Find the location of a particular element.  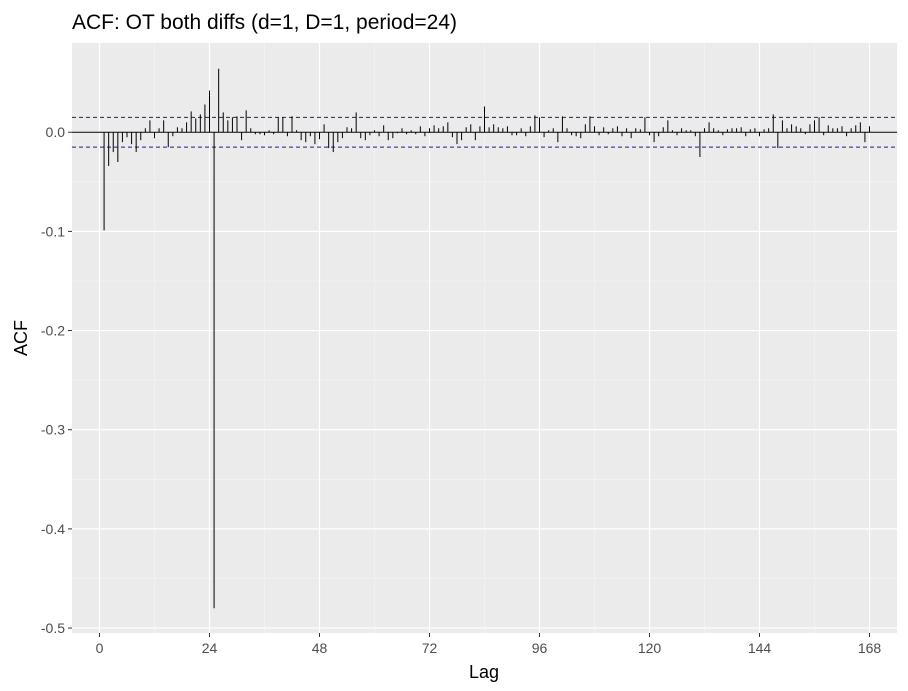

y-axis-ticks: 0.0 -0.1 -0.2 -0.3 -0.4 -0.5 is located at coordinates (56, 380).